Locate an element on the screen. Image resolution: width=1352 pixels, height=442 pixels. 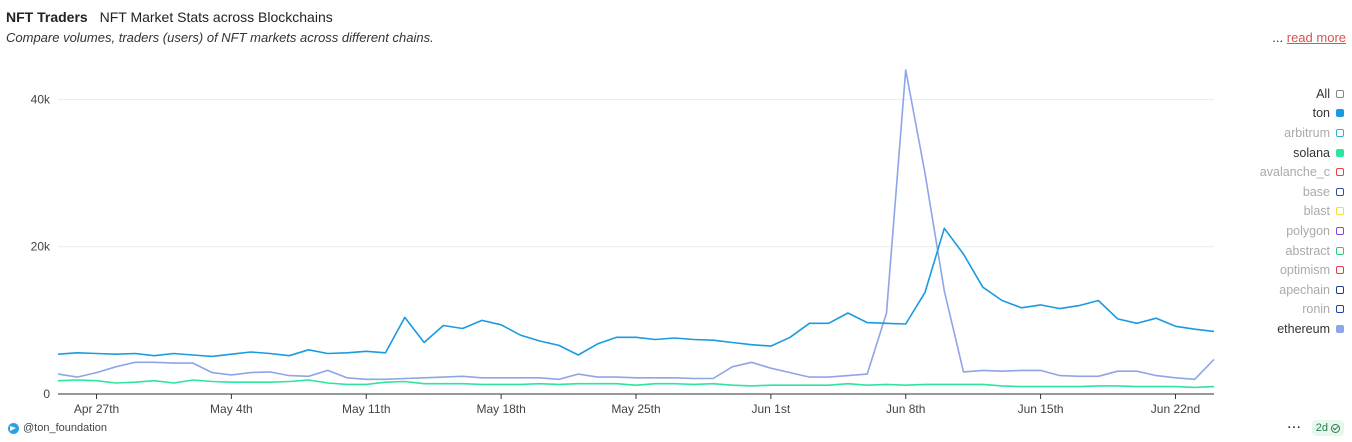
legend-item-arbitrum: arbitrum is located at coordinates (1279, 133).